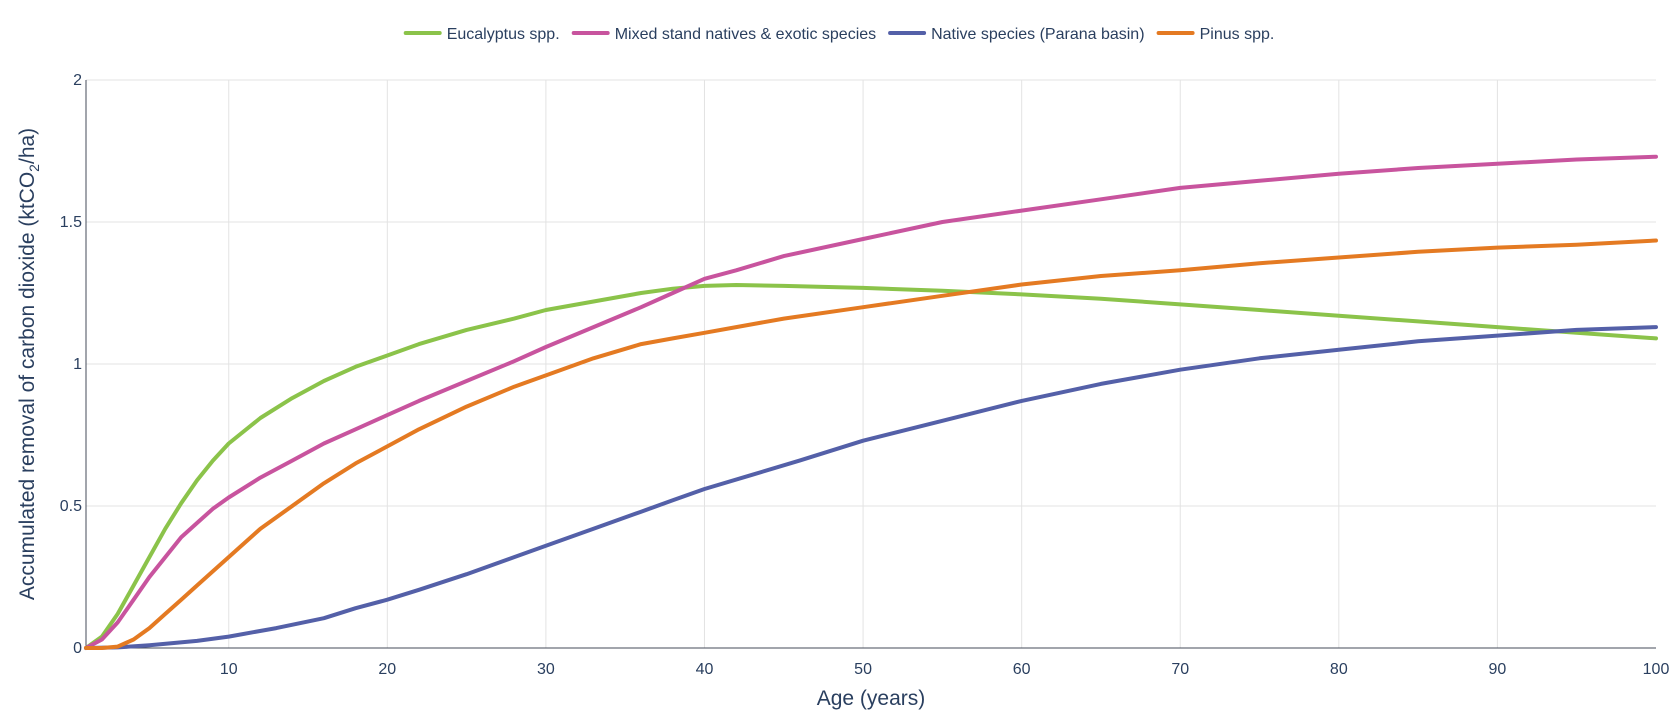  I want to click on legend-item: Eucalyptus spp., so click(481, 34).